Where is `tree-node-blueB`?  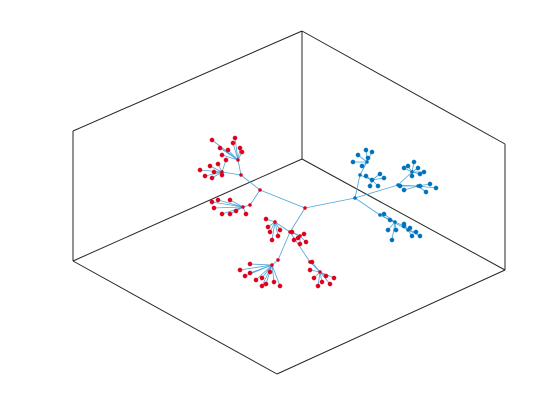 tree-node-blueB is located at coordinates (360, 175).